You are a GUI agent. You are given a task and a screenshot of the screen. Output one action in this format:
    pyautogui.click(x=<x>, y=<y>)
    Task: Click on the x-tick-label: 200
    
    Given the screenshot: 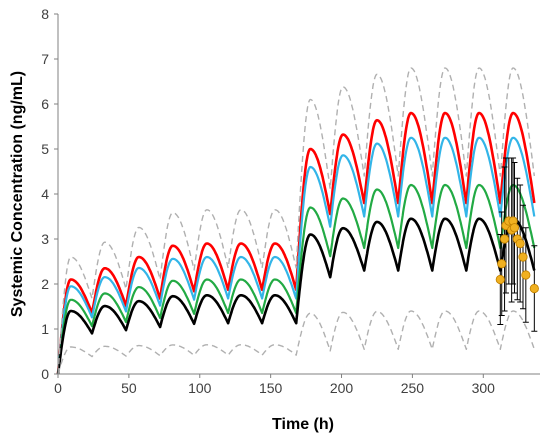 What is the action you would take?
    pyautogui.click(x=342, y=388)
    